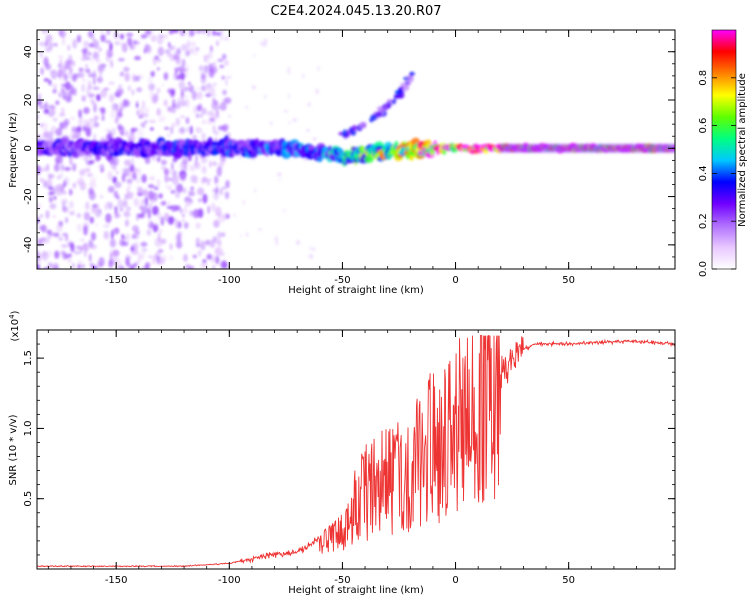 This screenshot has height=600, width=750. Describe the element at coordinates (703, 269) in the screenshot. I see `colorbar-tick-label: 0.0` at that location.